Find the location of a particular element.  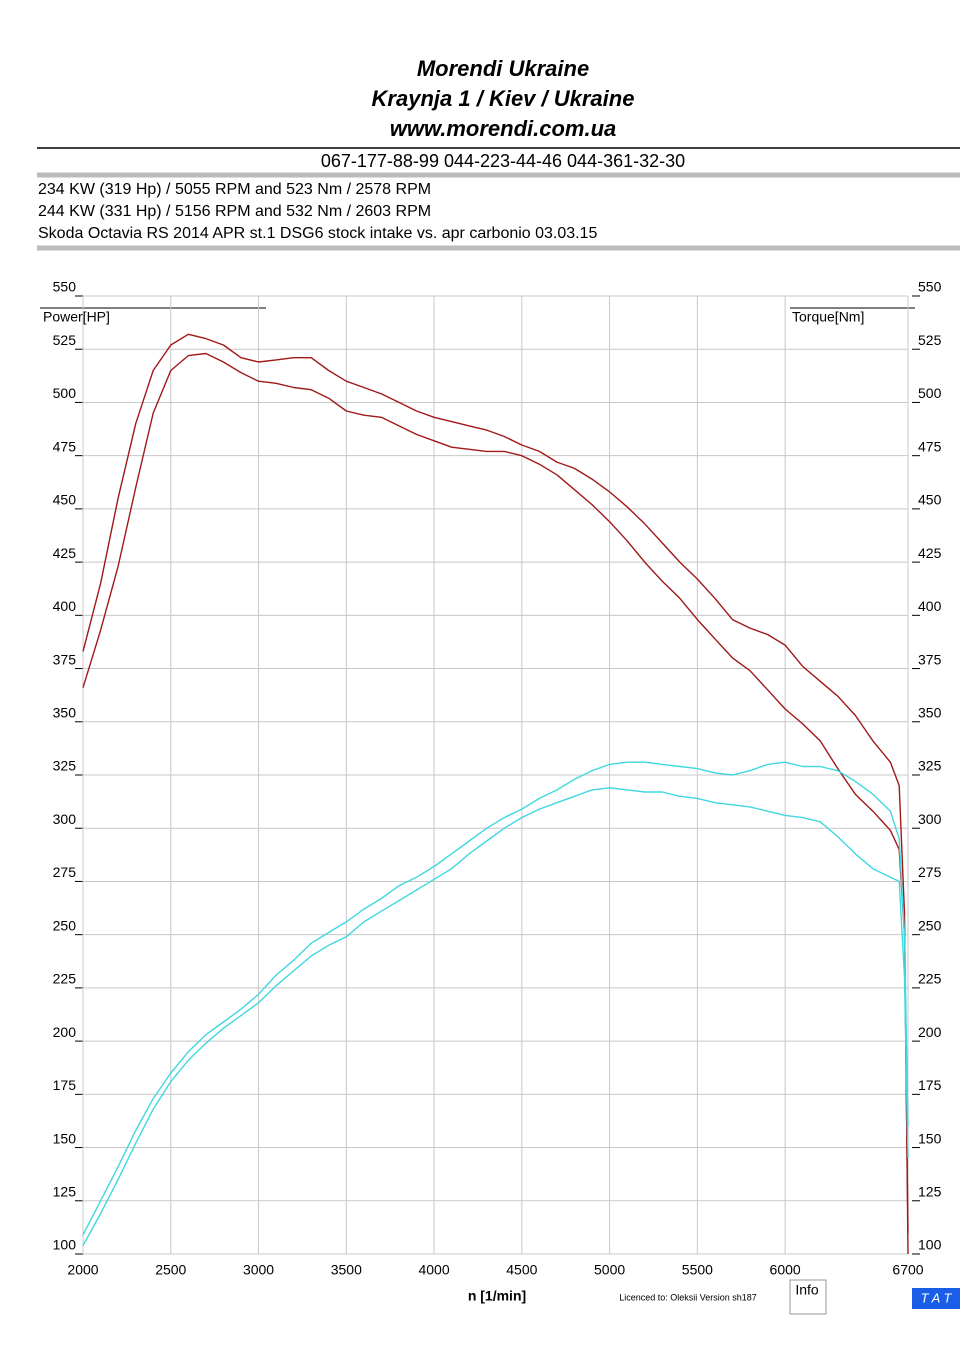

y2-axis-label: Torque[Nm] is located at coordinates (828, 317).